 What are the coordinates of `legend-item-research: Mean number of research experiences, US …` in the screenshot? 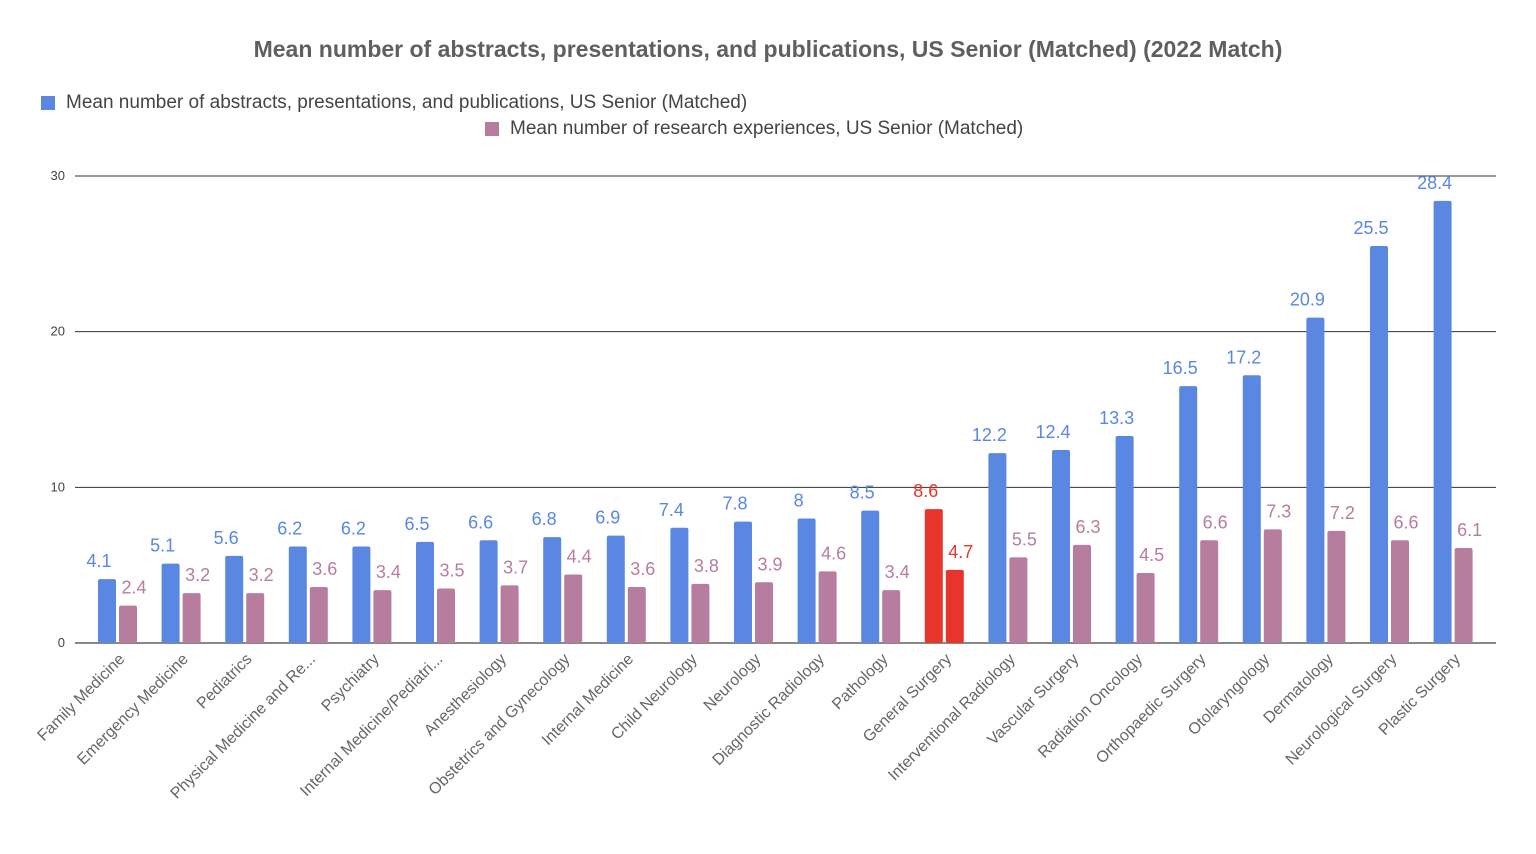 It's located at (754, 129).